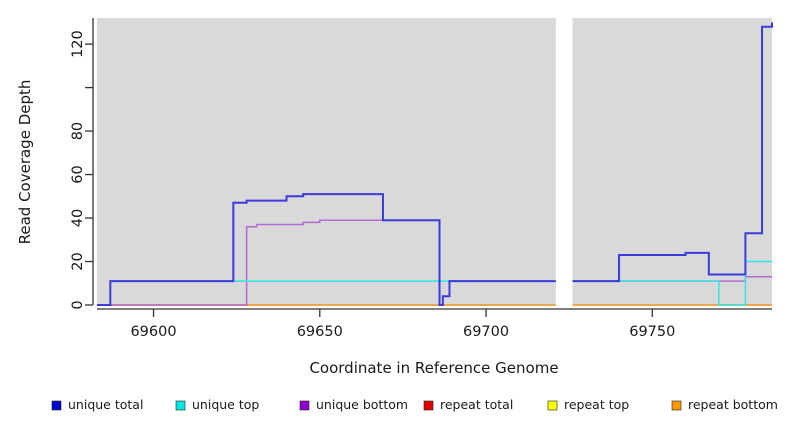 The image size is (792, 432). Describe the element at coordinates (153, 332) in the screenshot. I see `x-tick-label: 69600` at that location.